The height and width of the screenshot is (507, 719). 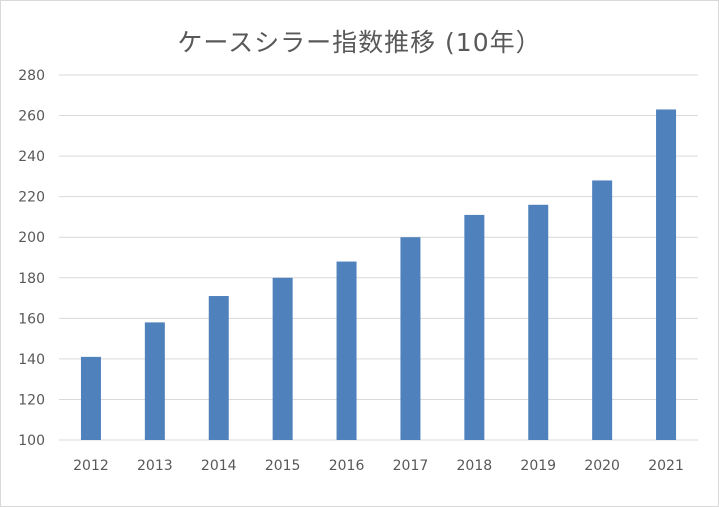 What do you see at coordinates (90, 398) in the screenshot?
I see `bar-2012` at bounding box center [90, 398].